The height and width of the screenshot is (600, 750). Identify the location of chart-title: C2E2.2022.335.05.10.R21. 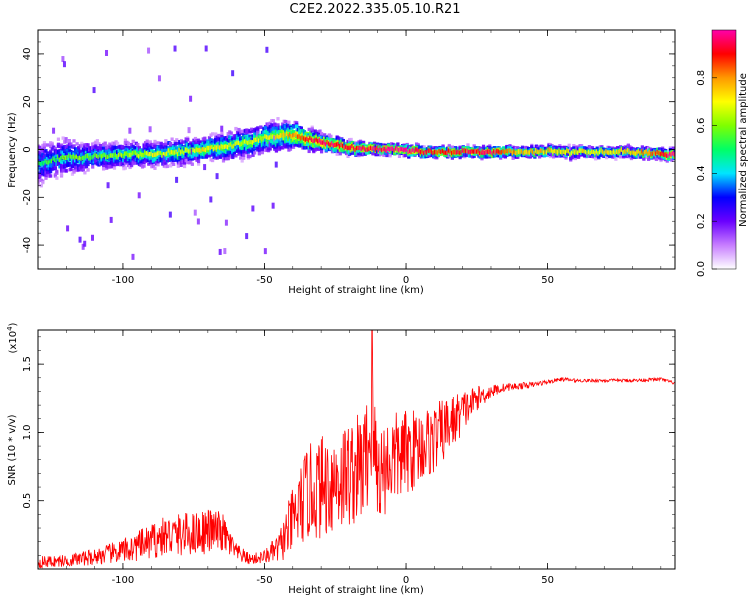
(375, 9).